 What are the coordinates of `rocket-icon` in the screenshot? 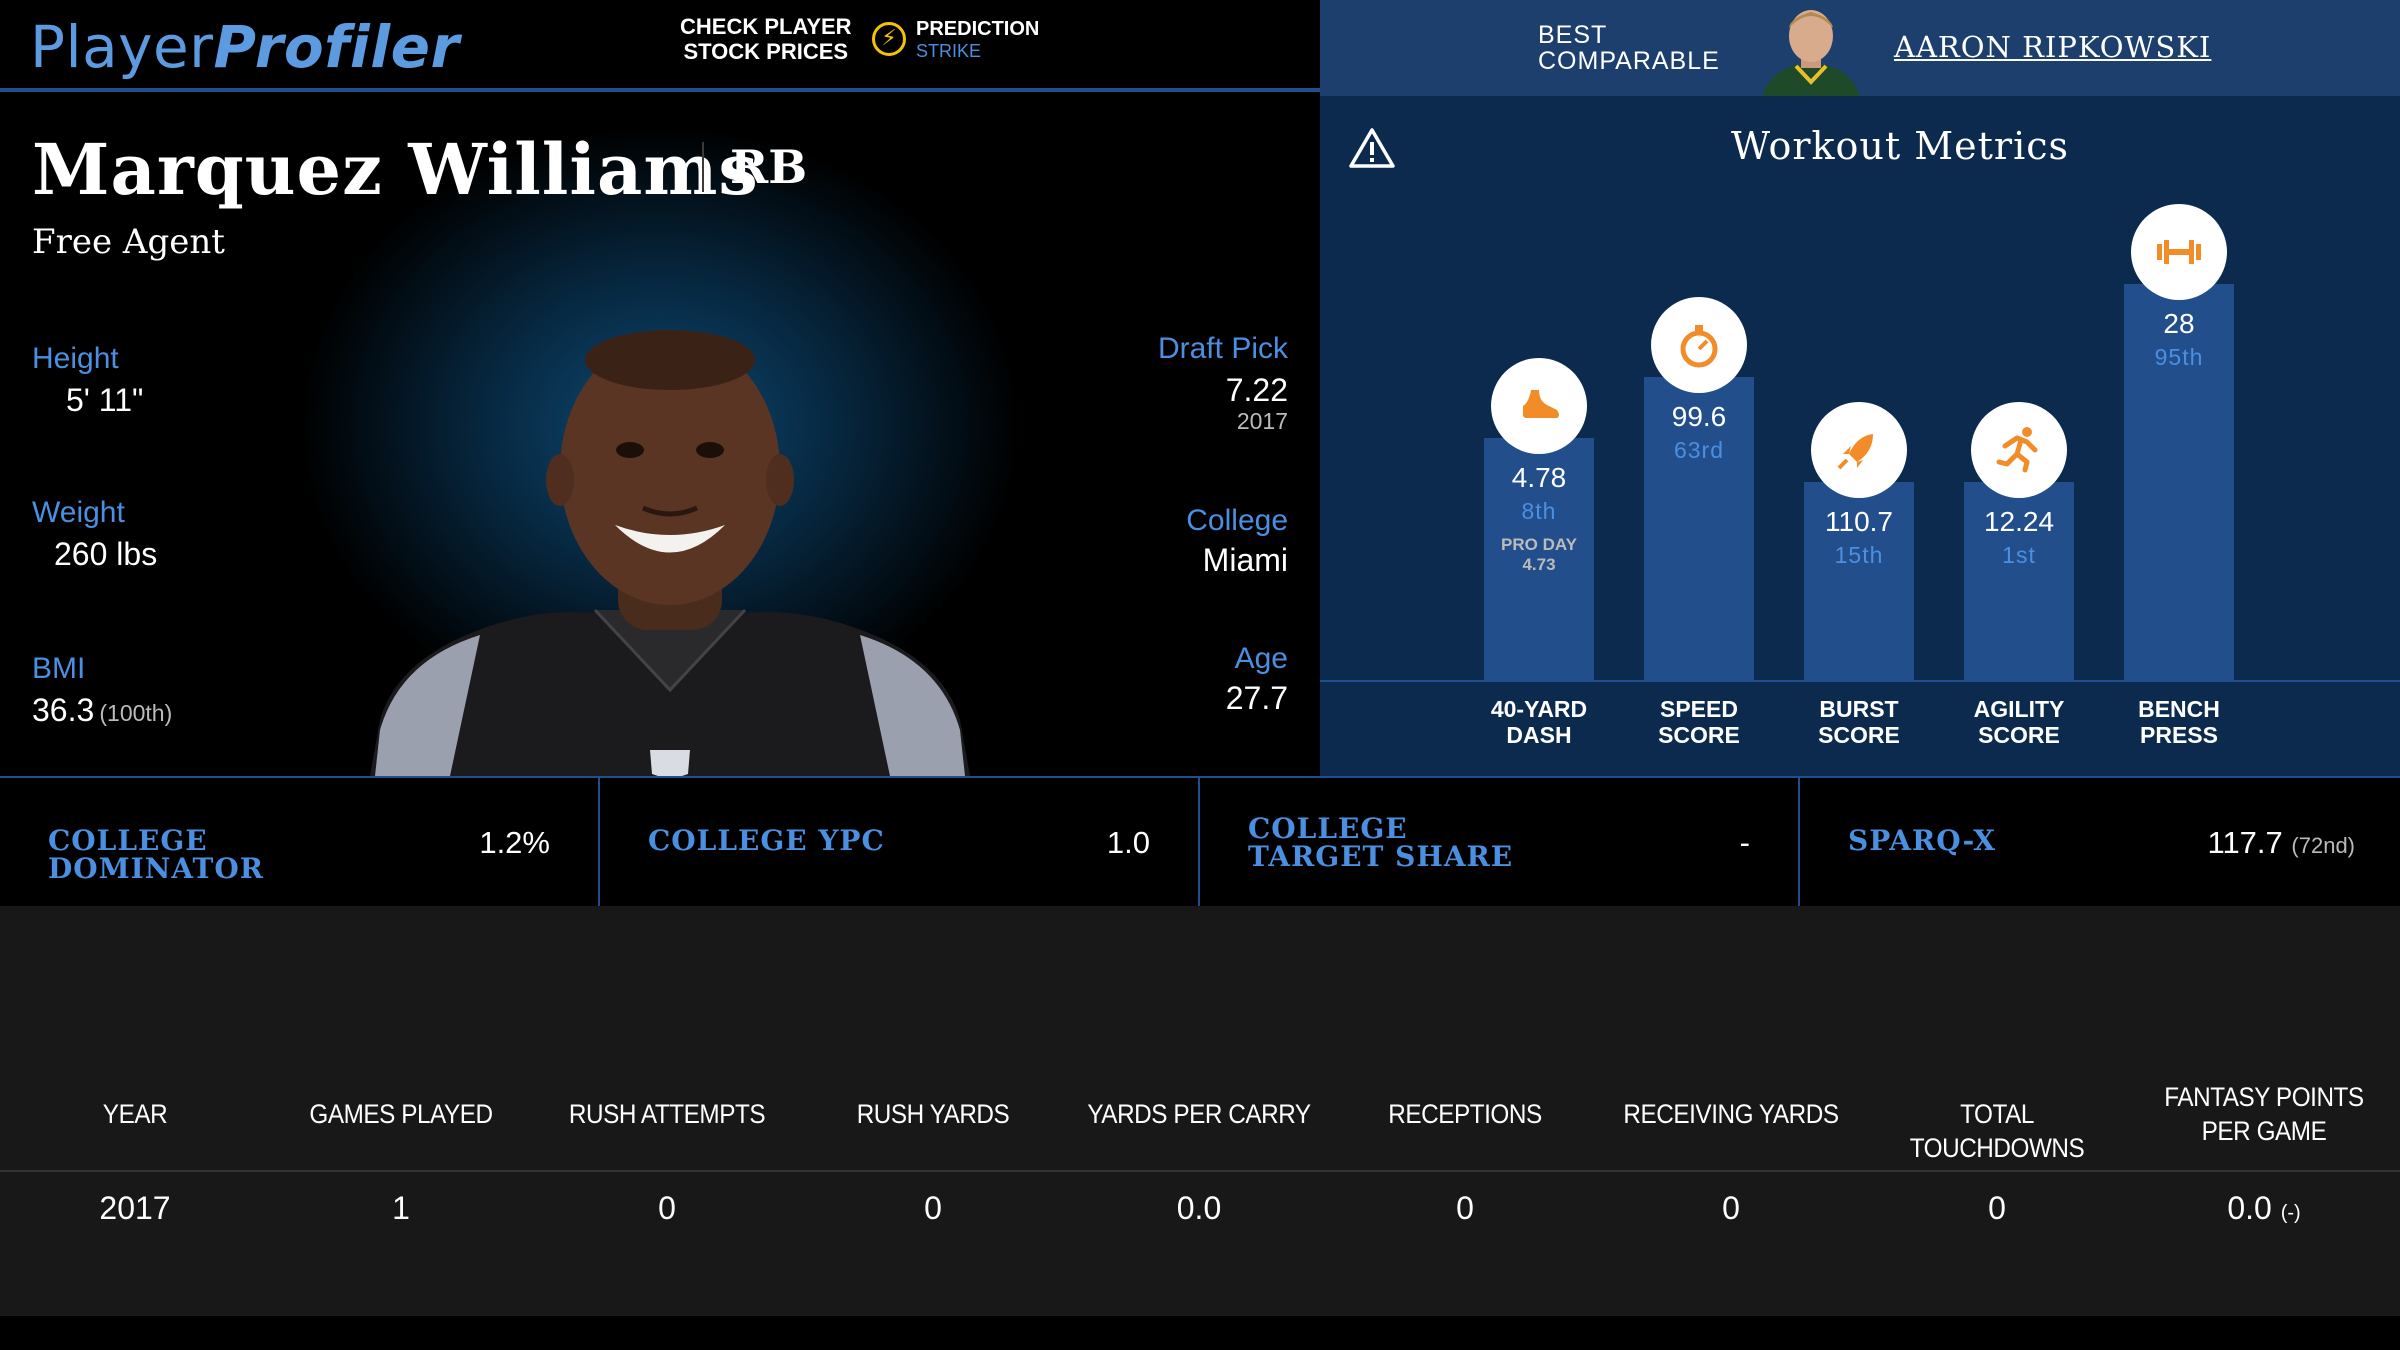 It's located at (1859, 450).